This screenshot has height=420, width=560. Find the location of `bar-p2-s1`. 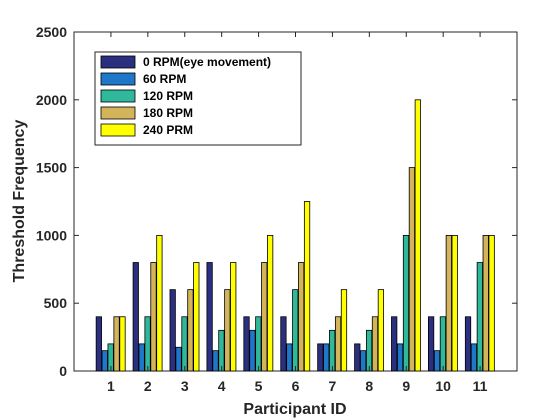

bar-p2-s1 is located at coordinates (135, 317).